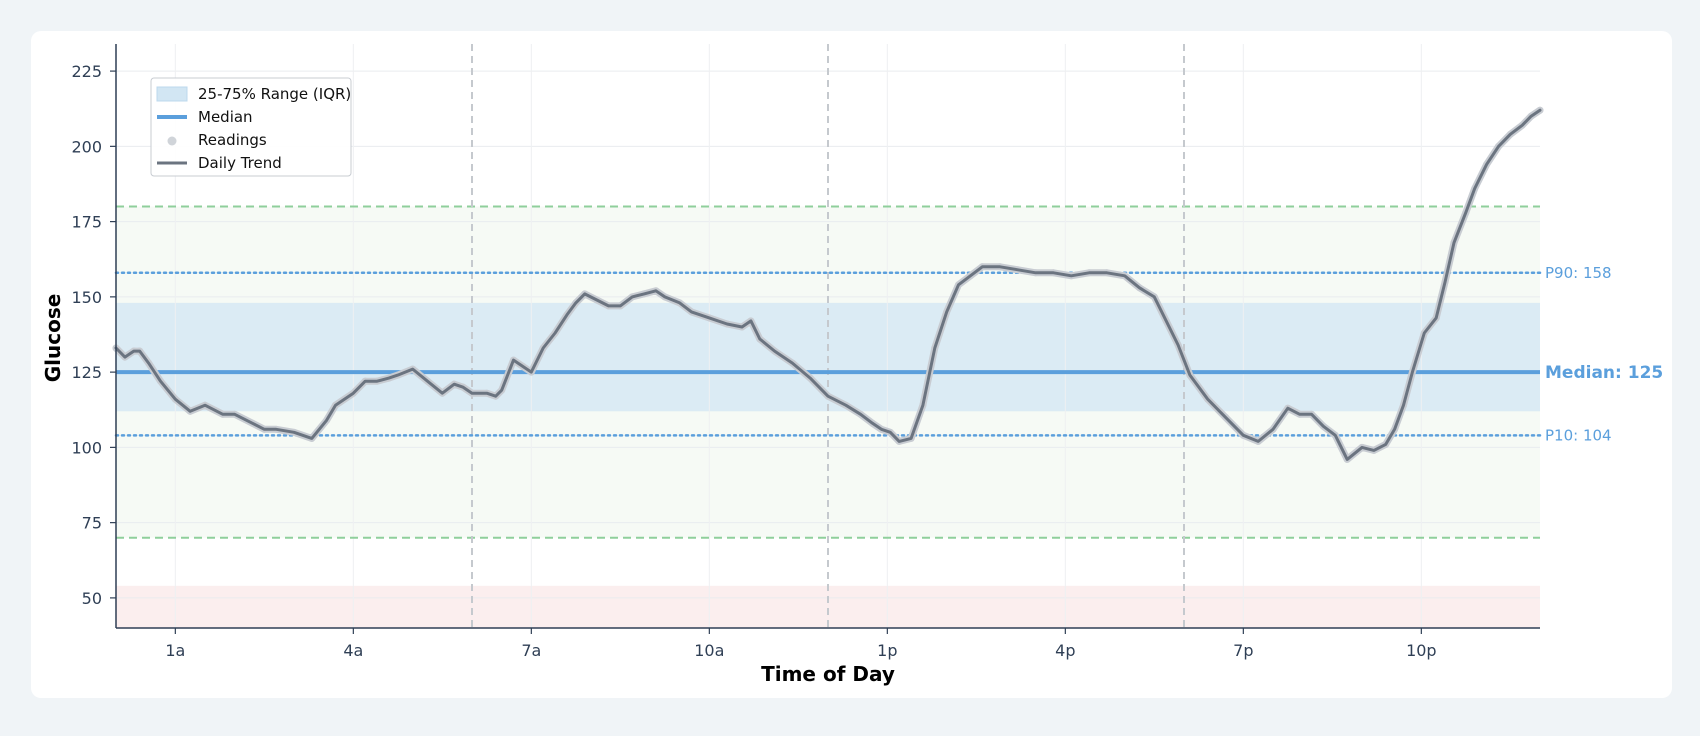 The width and height of the screenshot is (1700, 736). Describe the element at coordinates (1421, 650) in the screenshot. I see `x-tick-label: 10p` at that location.